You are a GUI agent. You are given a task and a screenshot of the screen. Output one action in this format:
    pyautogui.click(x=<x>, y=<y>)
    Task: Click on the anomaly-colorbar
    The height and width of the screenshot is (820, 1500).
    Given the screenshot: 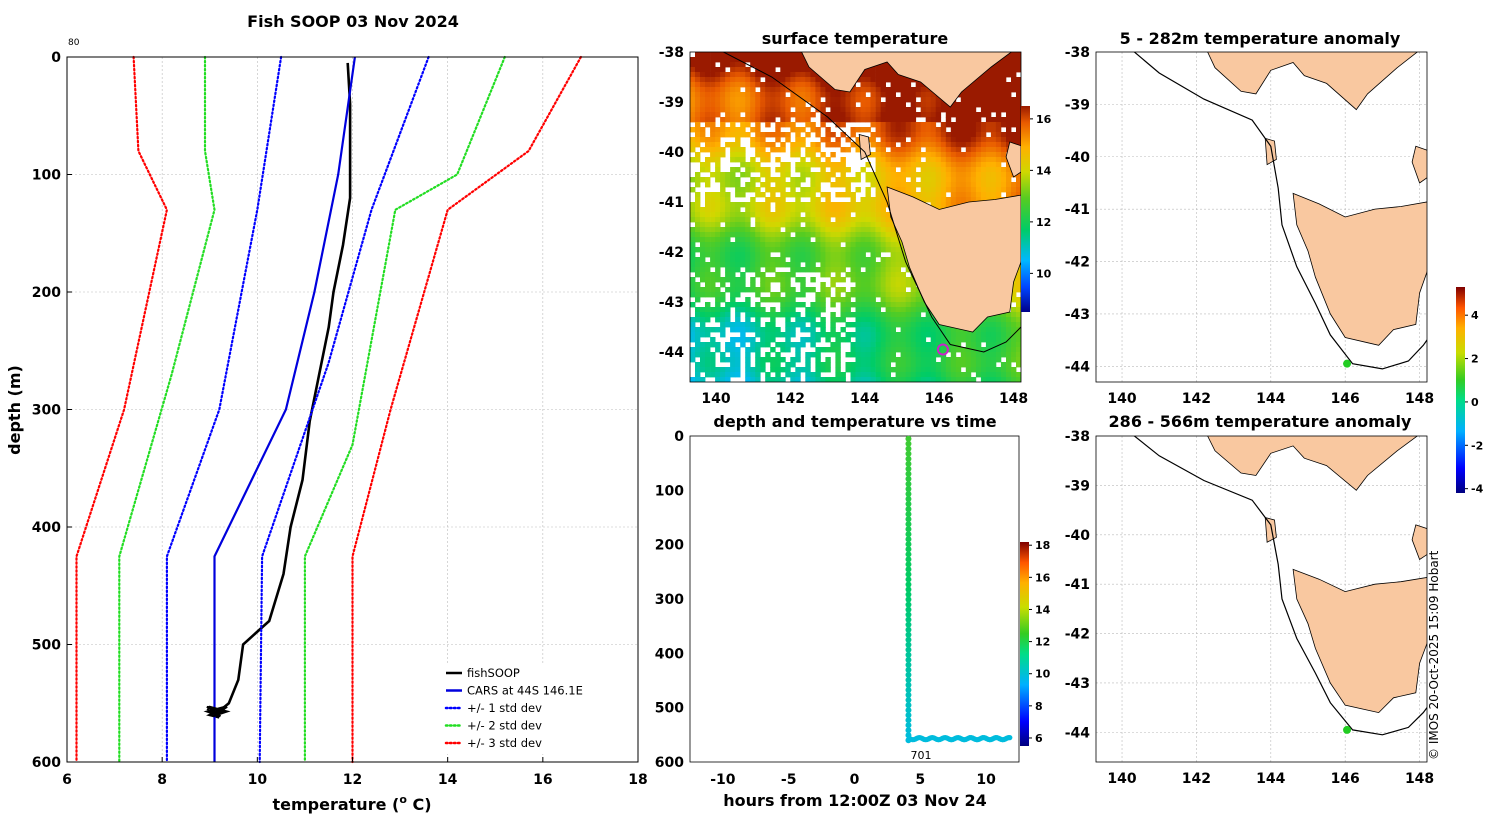 What is the action you would take?
    pyautogui.click(x=1460, y=390)
    